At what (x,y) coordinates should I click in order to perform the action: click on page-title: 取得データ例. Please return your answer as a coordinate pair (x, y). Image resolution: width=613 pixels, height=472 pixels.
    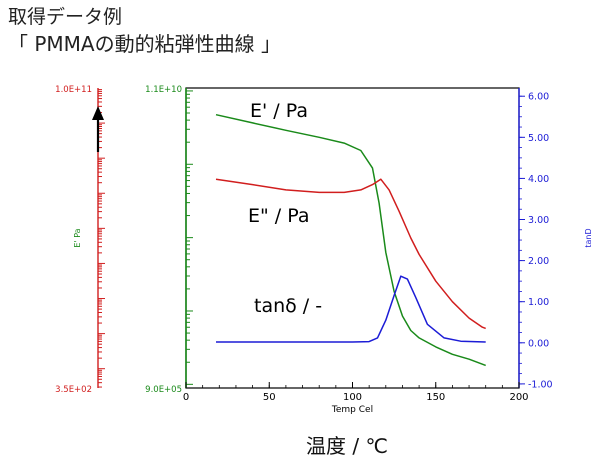
    Looking at the image, I should click on (65, 17).